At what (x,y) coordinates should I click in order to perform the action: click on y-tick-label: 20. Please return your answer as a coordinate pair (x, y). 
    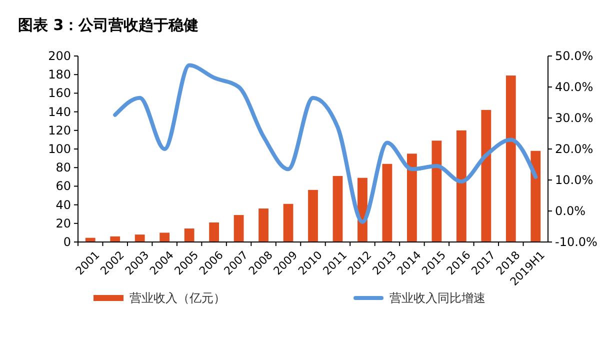
    Looking at the image, I should click on (63, 223).